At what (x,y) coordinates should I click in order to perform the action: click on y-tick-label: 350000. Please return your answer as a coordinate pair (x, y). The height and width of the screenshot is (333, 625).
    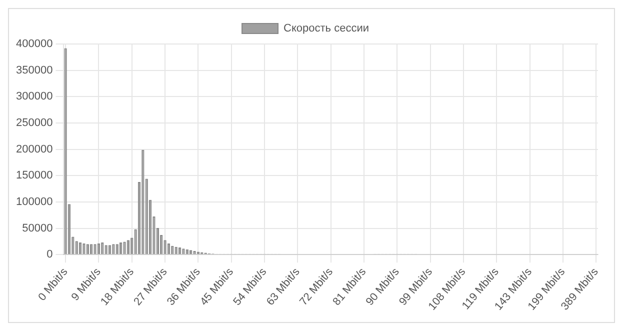
    Looking at the image, I should click on (34, 70).